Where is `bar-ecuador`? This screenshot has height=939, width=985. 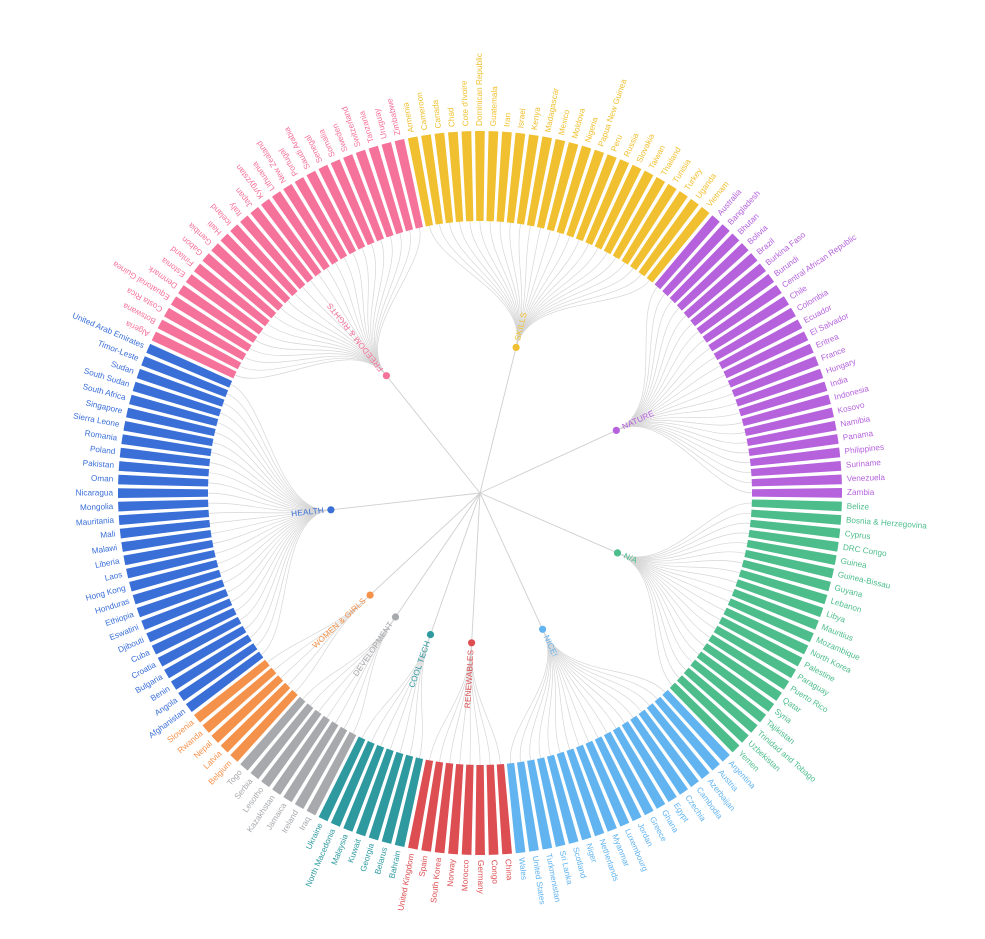
bar-ecuador is located at coordinates (760, 344).